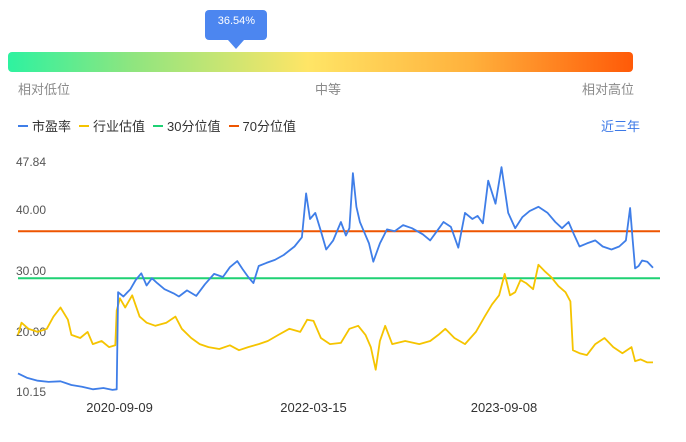  Describe the element at coordinates (233, 125) in the screenshot. I see `legend-swatch-p70` at that location.